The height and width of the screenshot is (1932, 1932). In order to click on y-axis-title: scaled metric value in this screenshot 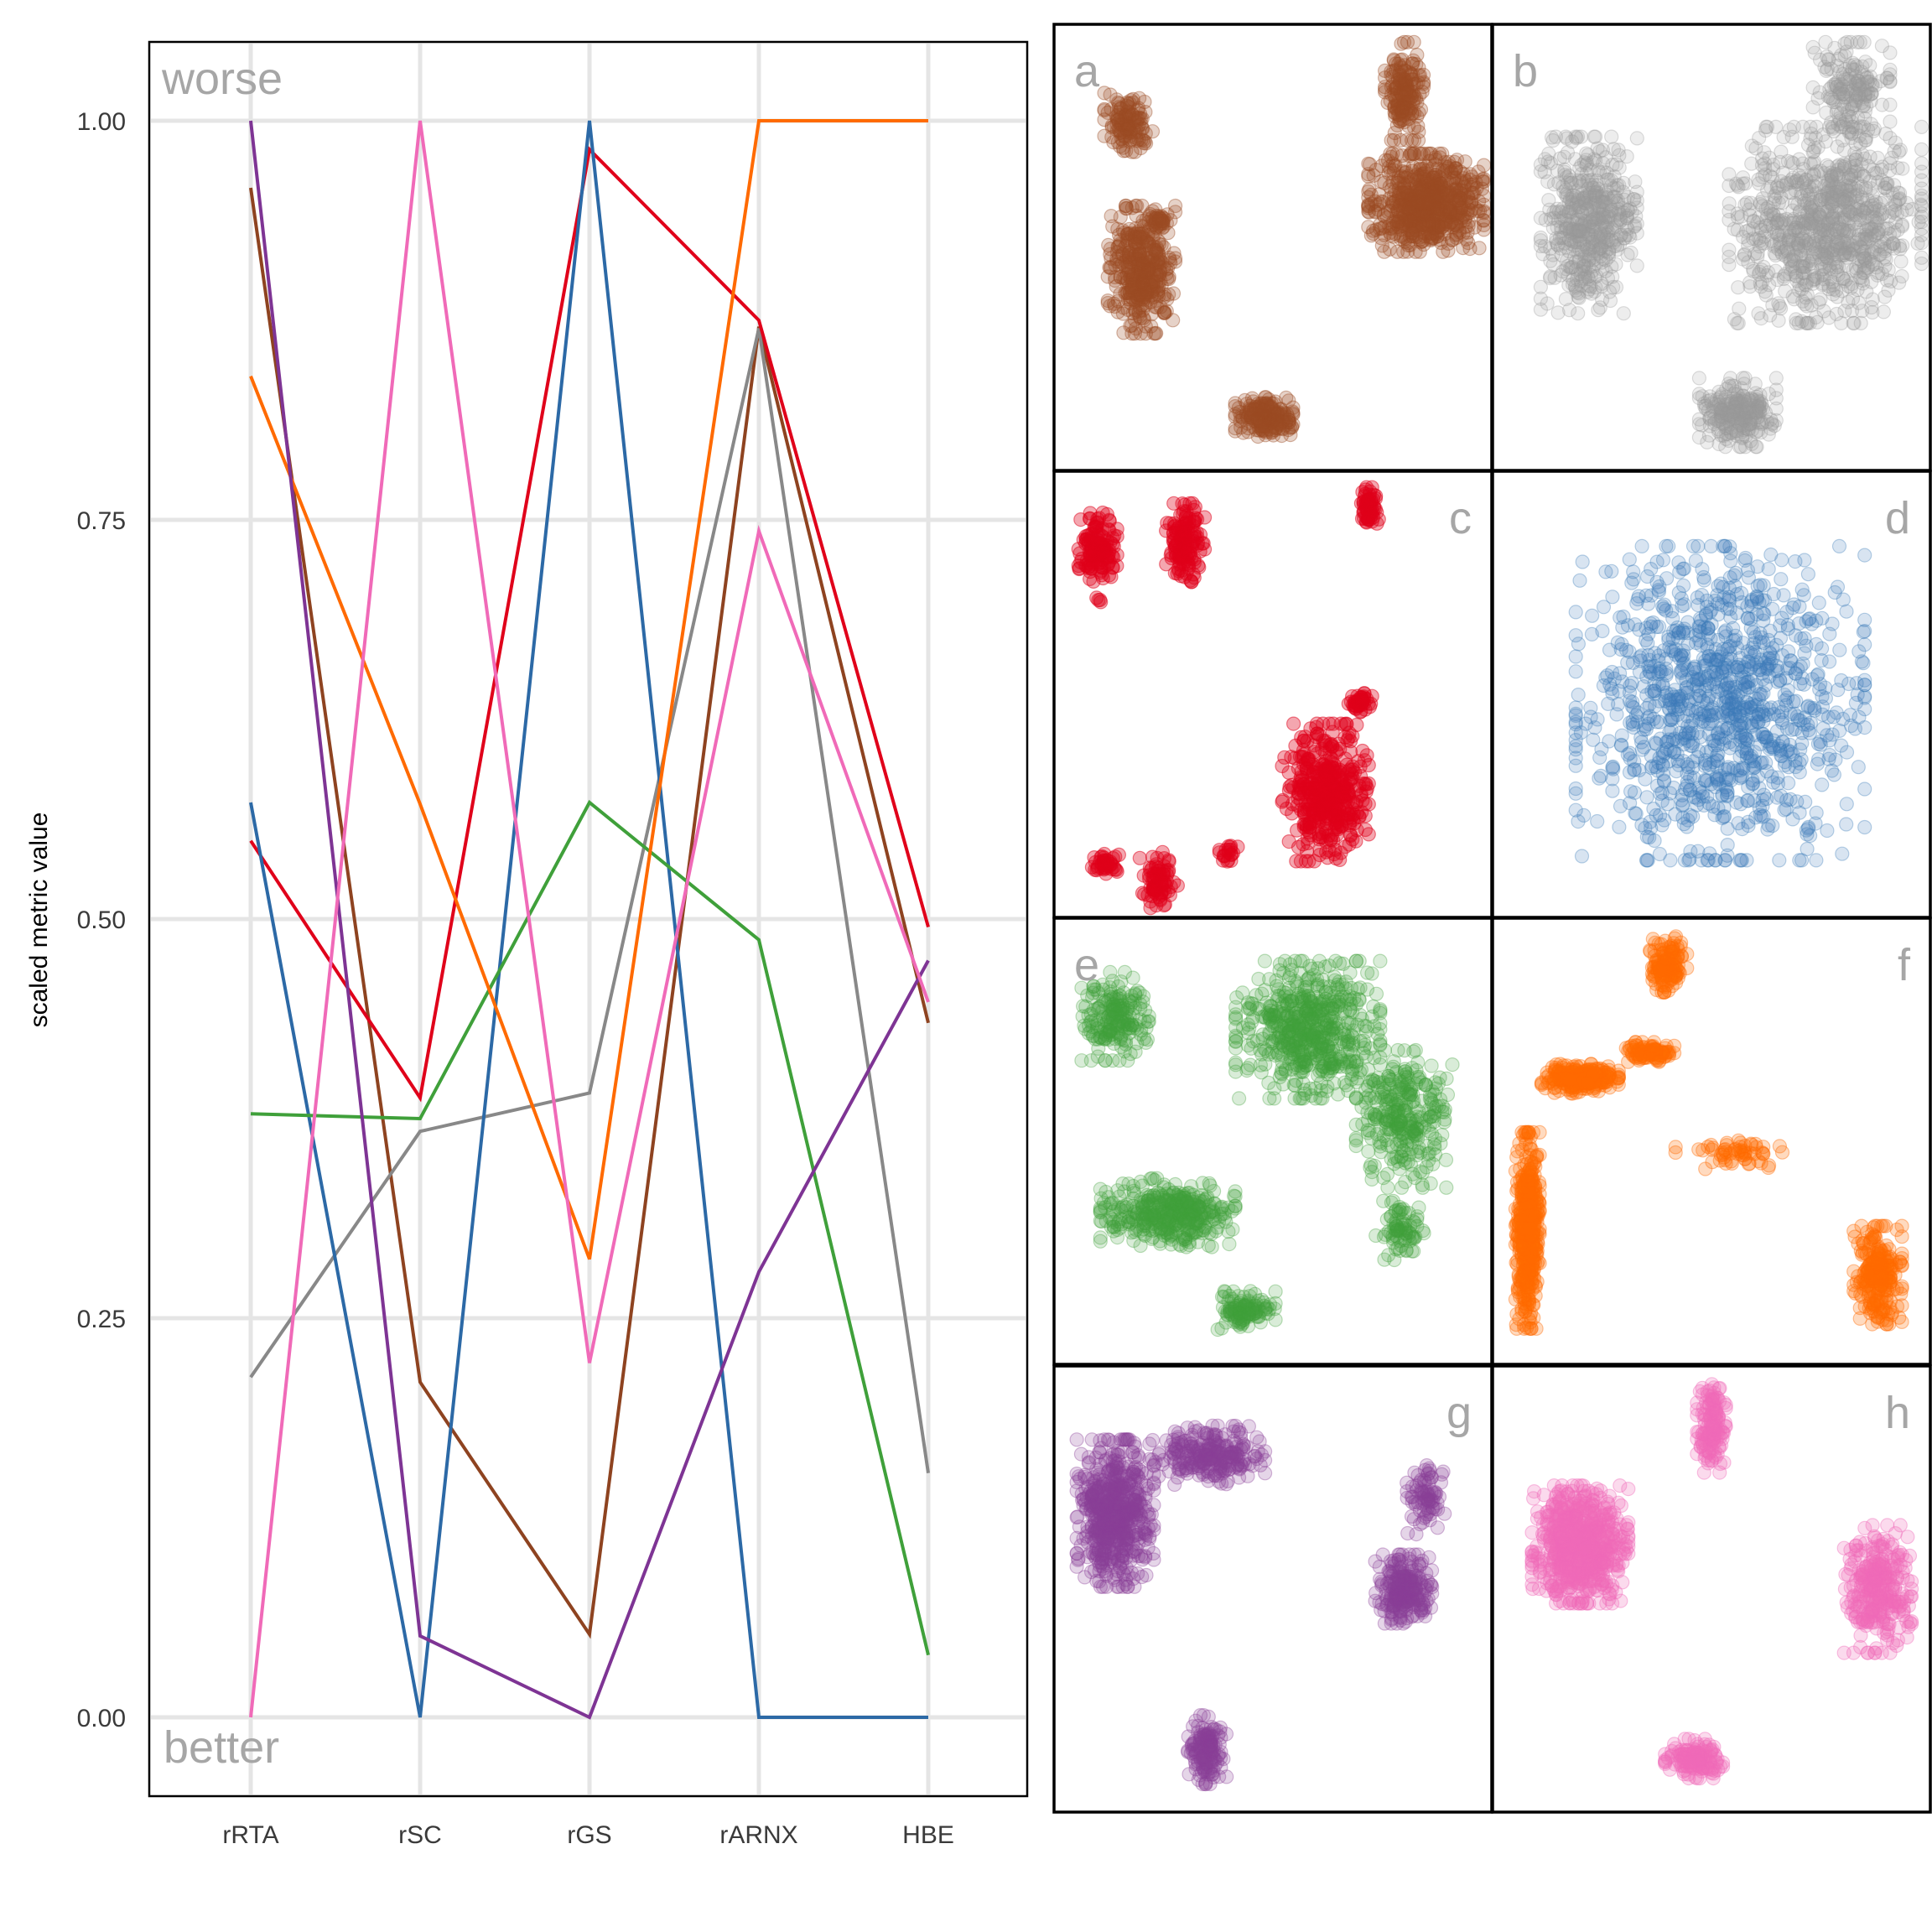, I will do `click(39, 921)`.